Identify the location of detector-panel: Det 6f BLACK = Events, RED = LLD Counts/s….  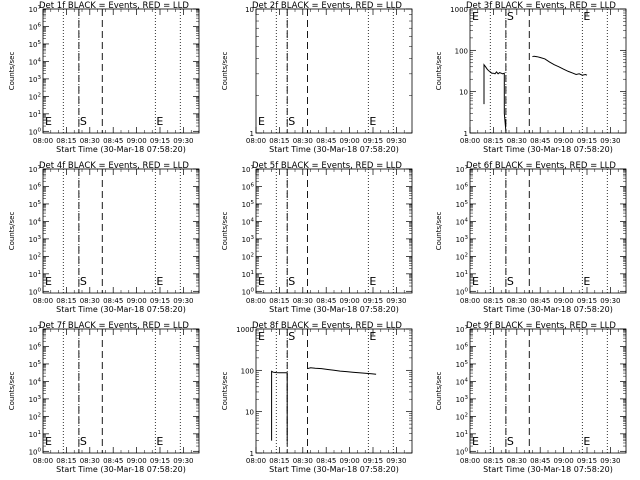
(531, 237).